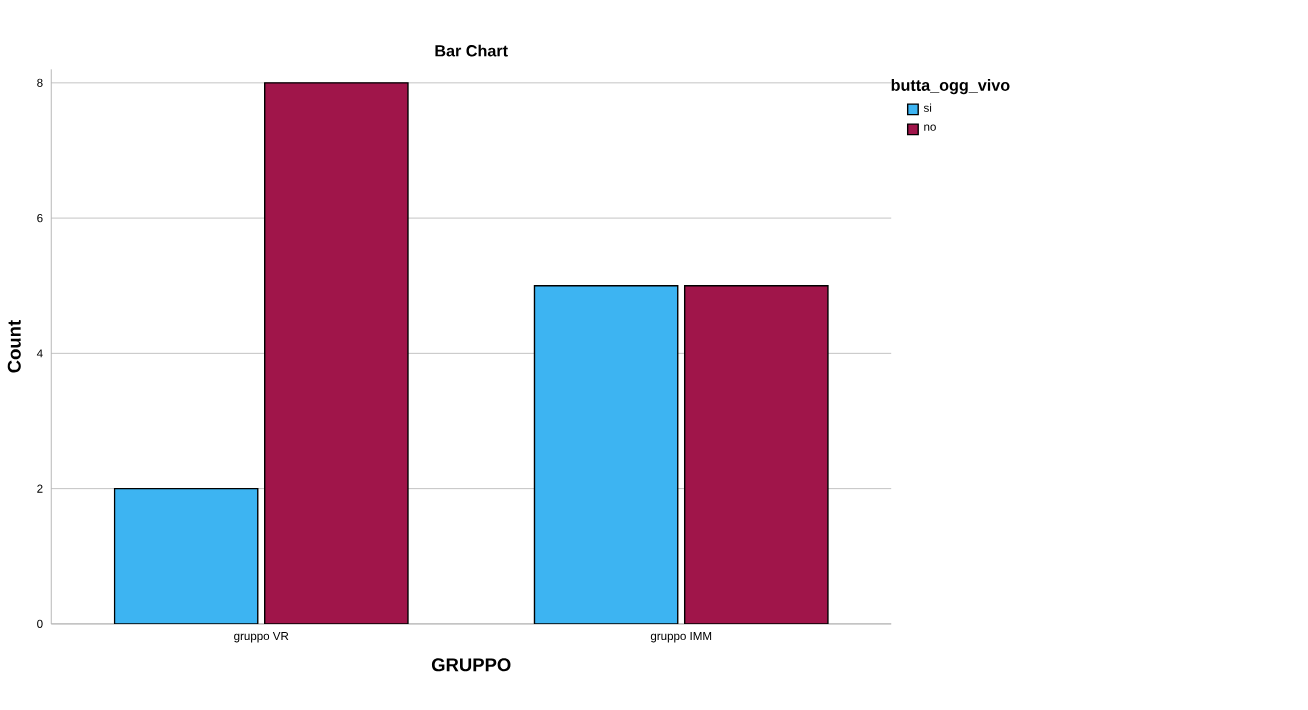  Describe the element at coordinates (471, 50) in the screenshot. I see `chart-title: Bar Chart` at that location.